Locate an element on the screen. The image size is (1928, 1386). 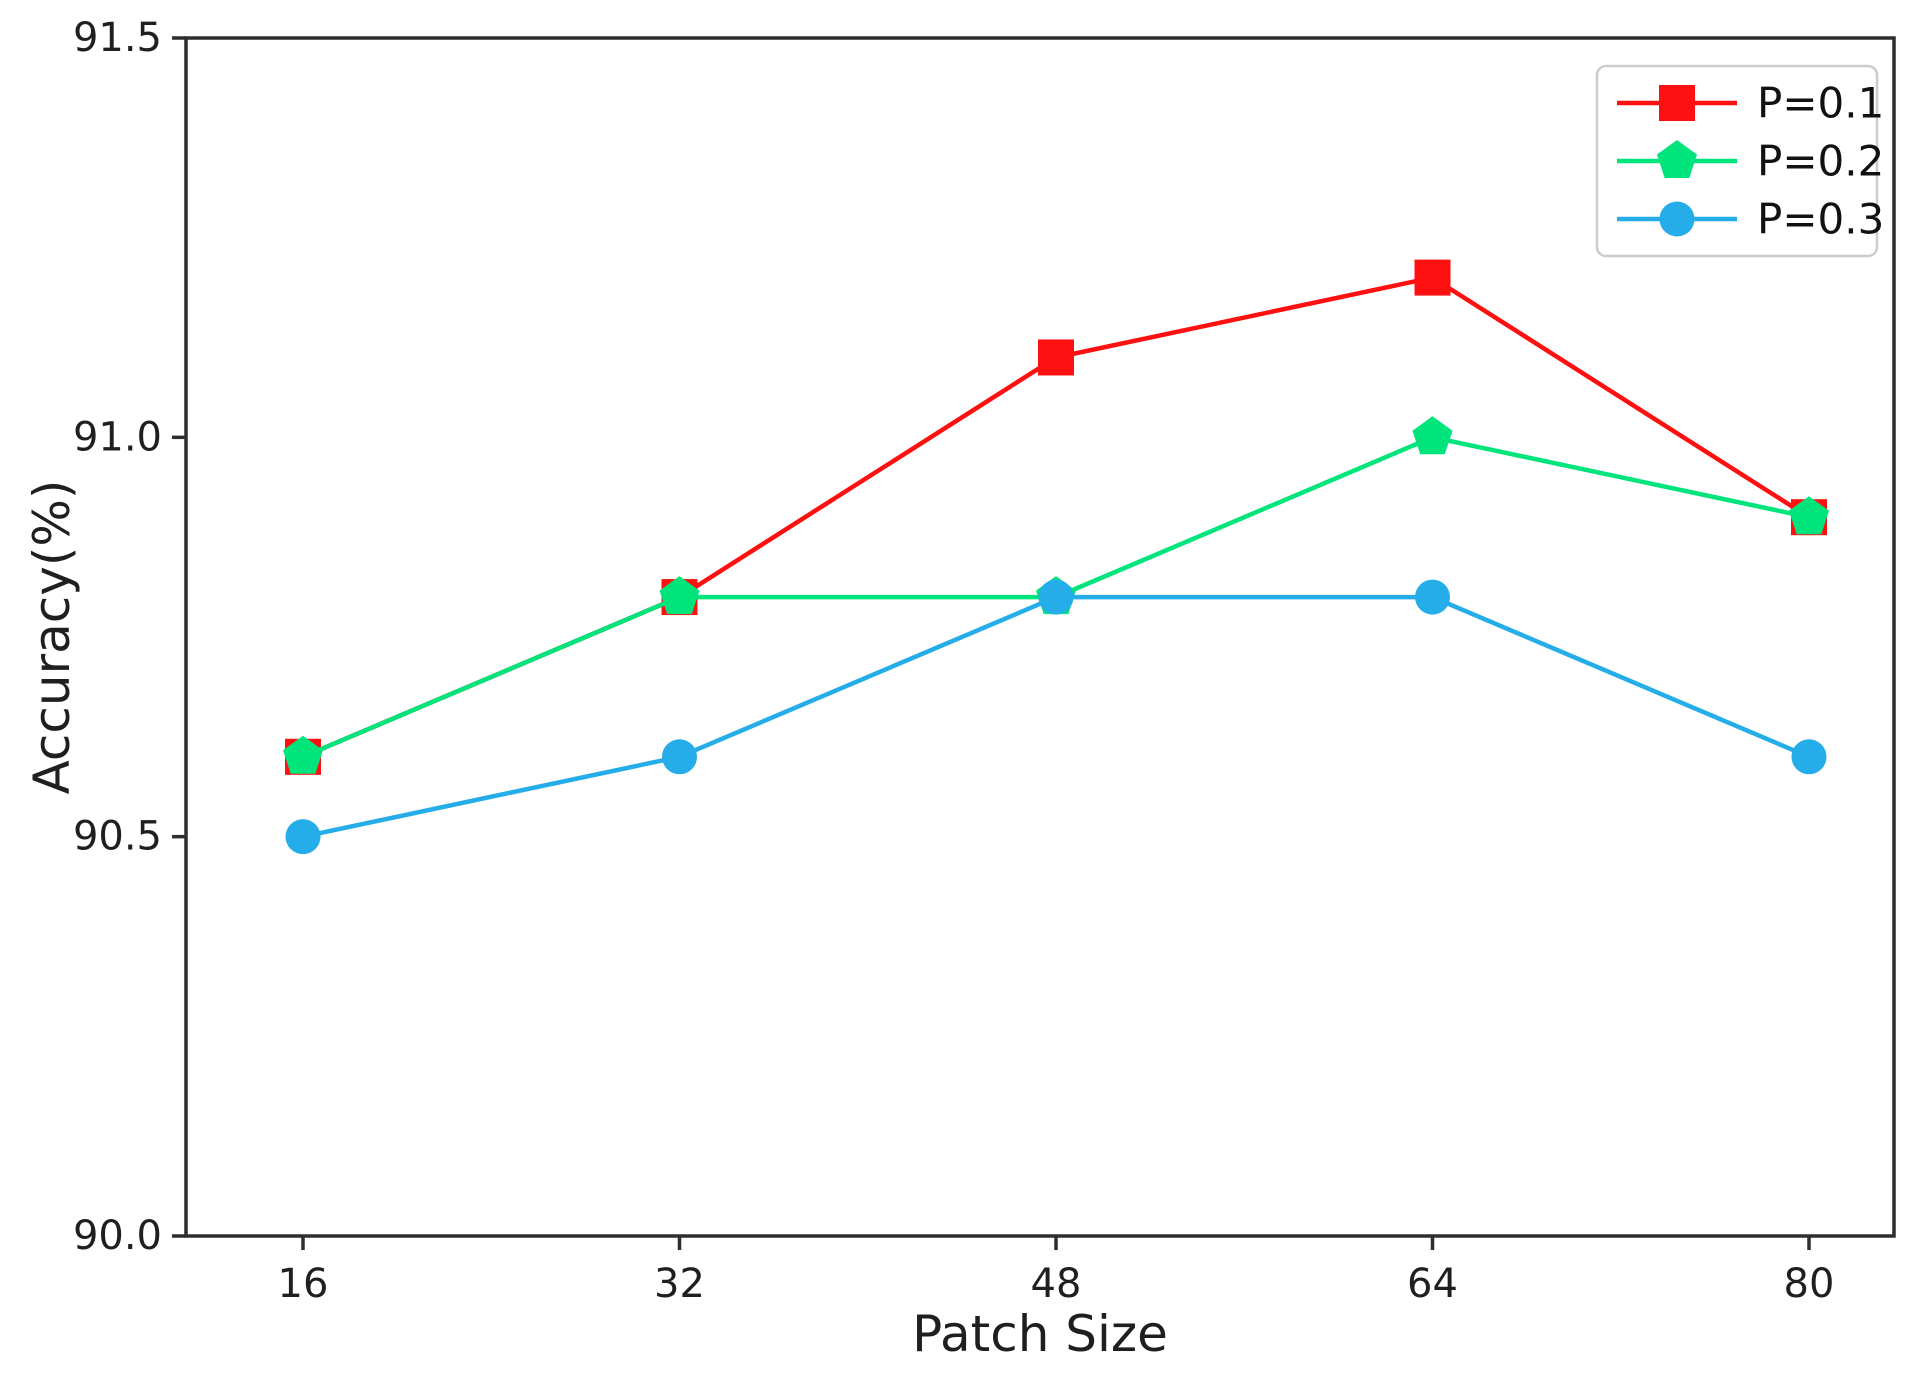
legend-label-p-0-2: P=0.2 is located at coordinates (1820, 161).